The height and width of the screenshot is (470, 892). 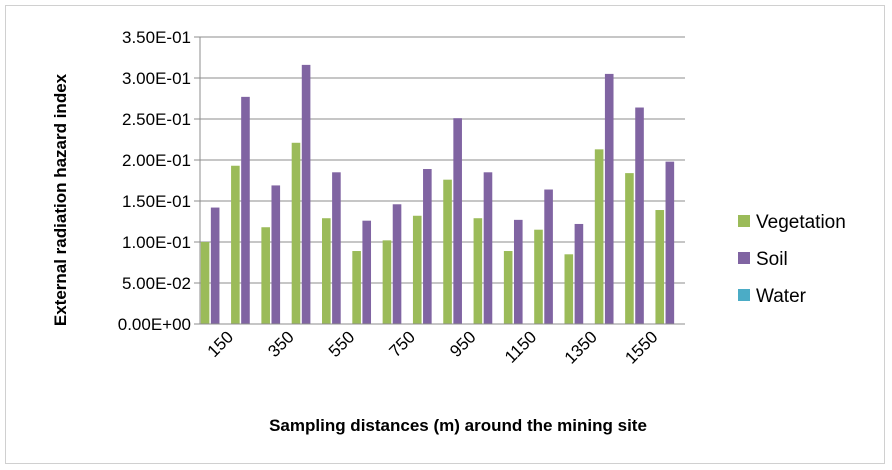 What do you see at coordinates (156, 283) in the screenshot?
I see `y-tick-label: 5.00E-02` at bounding box center [156, 283].